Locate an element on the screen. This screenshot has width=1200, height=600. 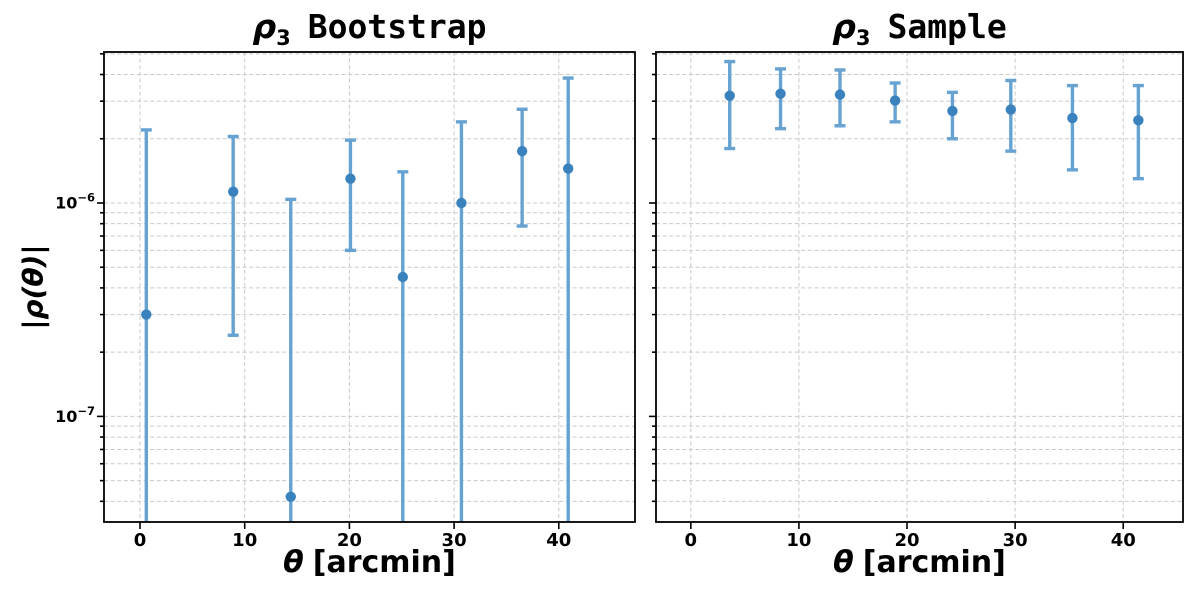
left-plot-x-tick-labels: 0 10 20 30 40 is located at coordinates (353, 540).